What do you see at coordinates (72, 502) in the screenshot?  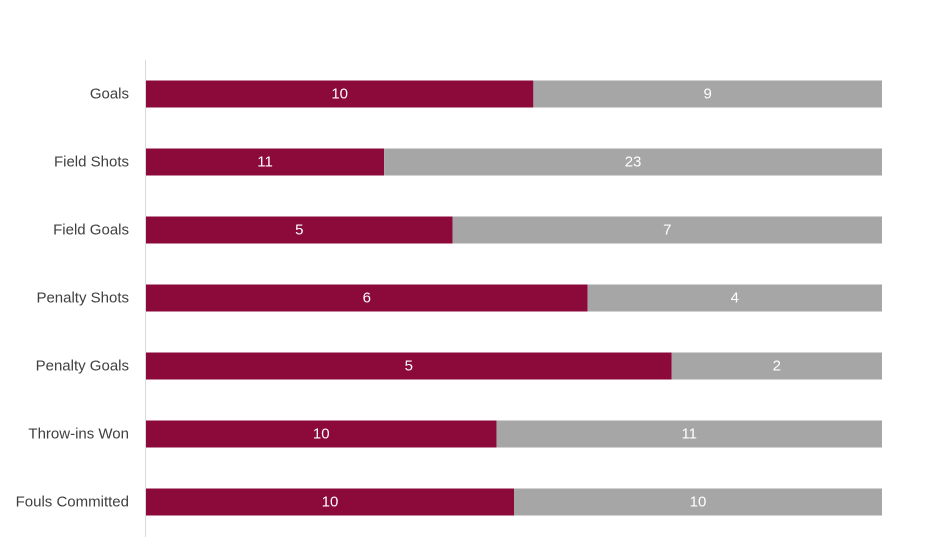 I see `category-label-fouls-committed: Fouls Committed` at bounding box center [72, 502].